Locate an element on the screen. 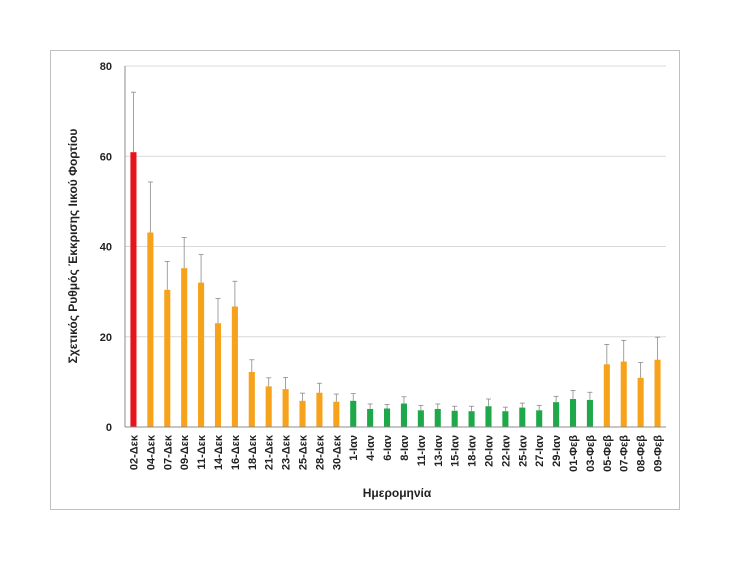 This screenshot has height=564, width=730. x-tick-label: 20-Ιαν is located at coordinates (489, 451).